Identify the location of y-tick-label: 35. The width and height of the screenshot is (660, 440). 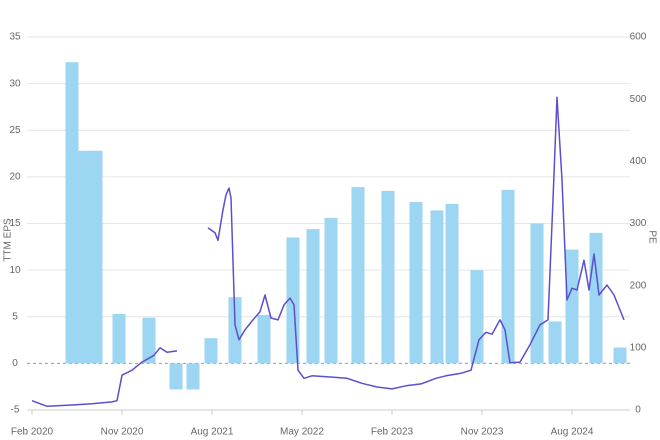
(15, 37).